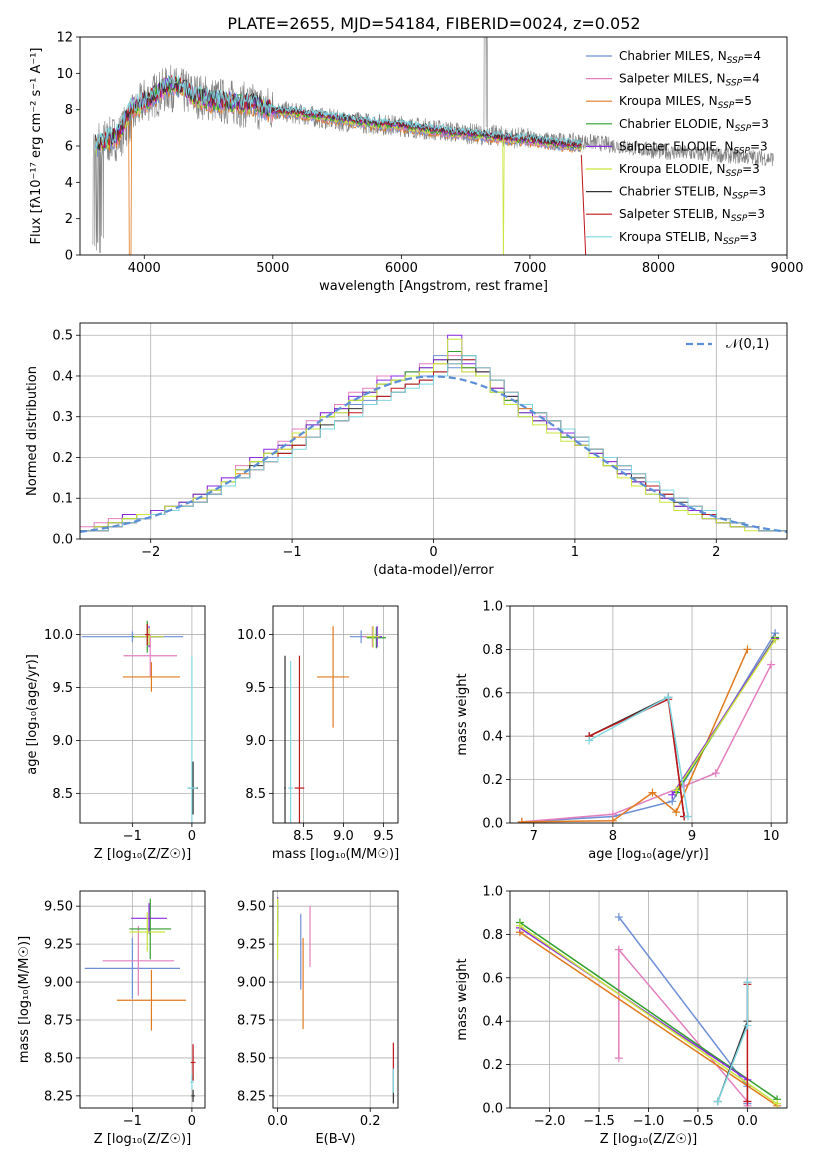 The width and height of the screenshot is (819, 1170). I want to click on y-tick-label: 10, so click(64, 74).